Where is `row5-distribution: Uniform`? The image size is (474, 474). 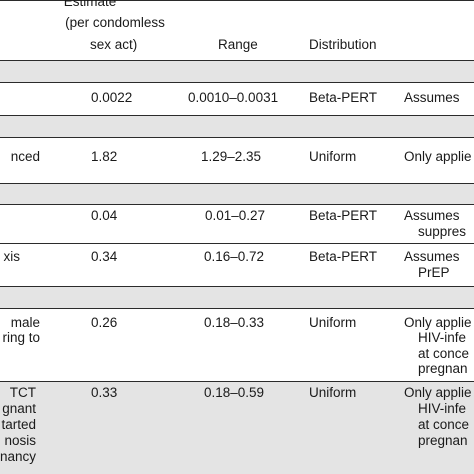
row5-distribution: Uniform is located at coordinates (333, 322).